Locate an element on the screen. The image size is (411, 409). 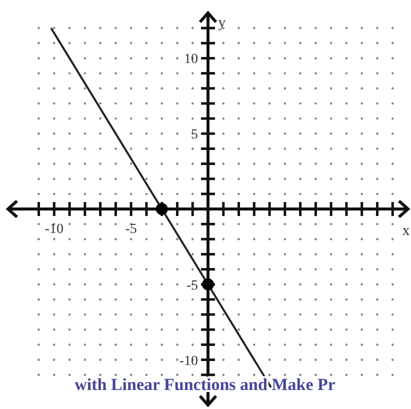
y-tick-label: 10 is located at coordinates (191, 60).